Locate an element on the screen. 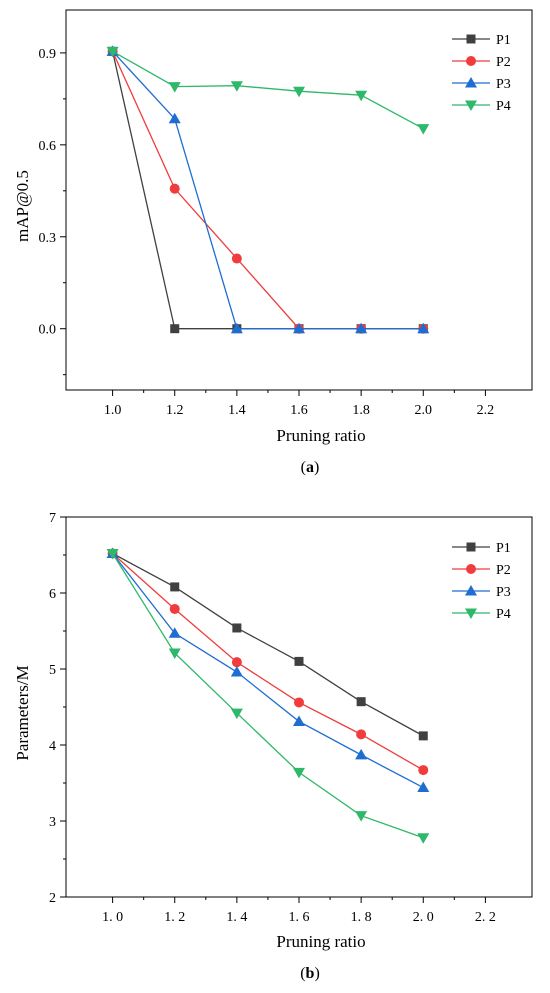 The width and height of the screenshot is (550, 993). x-tick-label: 1. 6 is located at coordinates (299, 917).